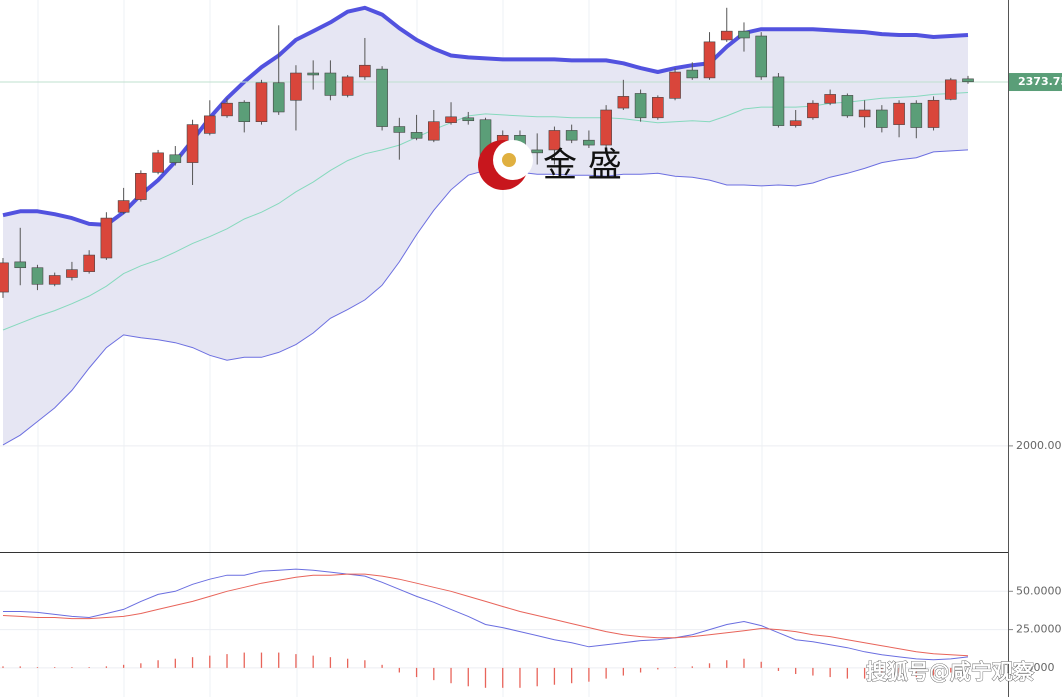  I want to click on last-price-label: 2373.75, so click(1040, 81).